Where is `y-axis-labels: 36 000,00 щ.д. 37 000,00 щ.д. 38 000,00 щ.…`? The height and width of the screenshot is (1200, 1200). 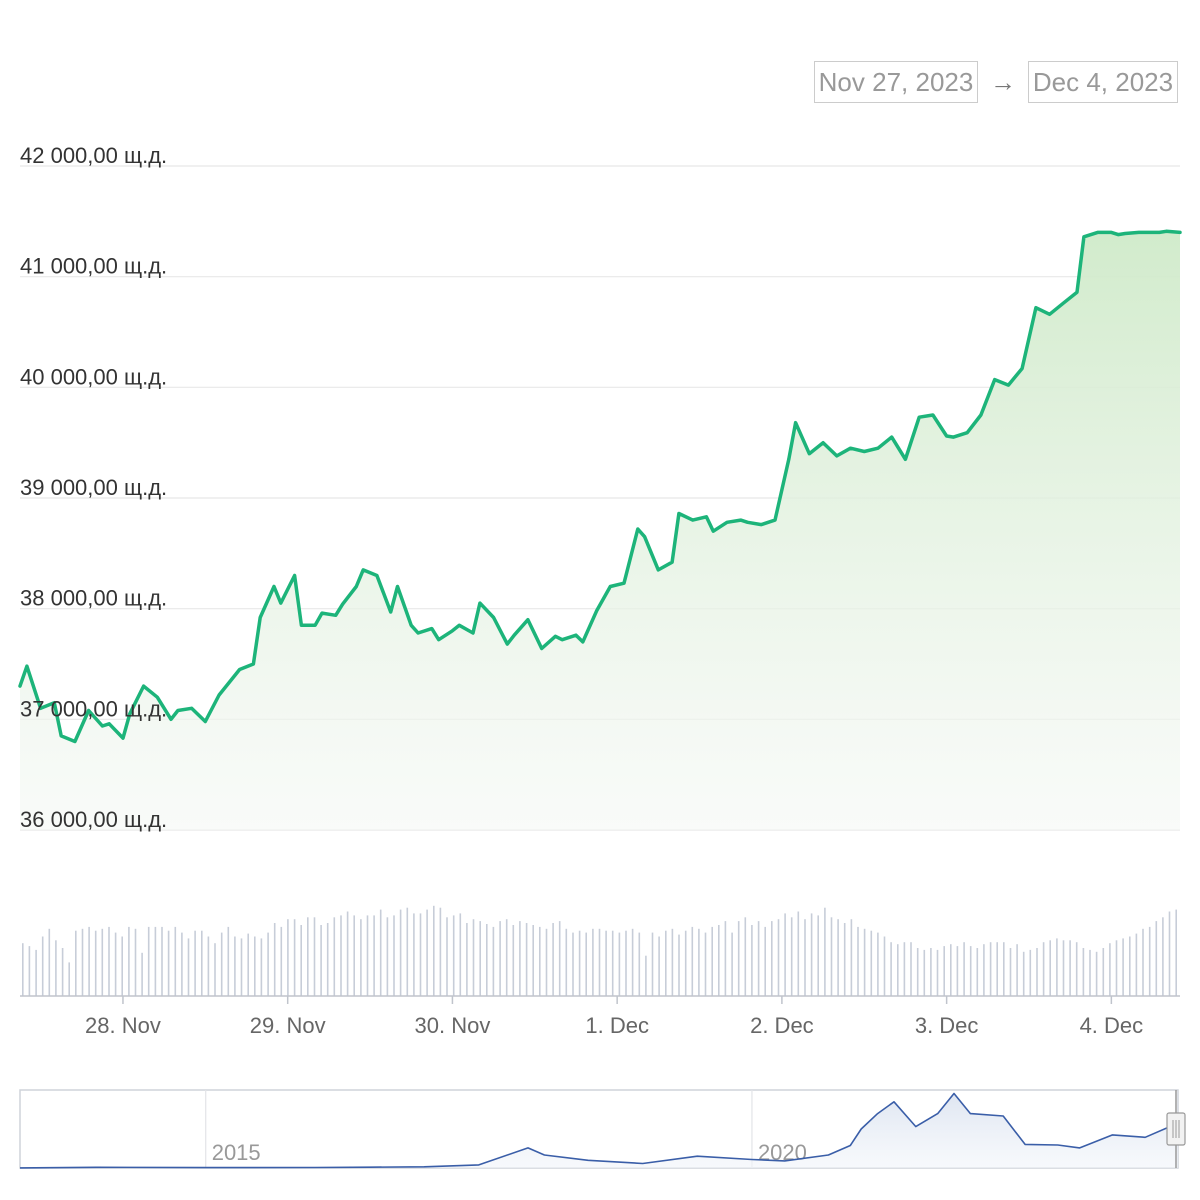
y-axis-labels: 36 000,00 щ.д. 37 000,00 щ.д. 38 000,00 щ.… is located at coordinates (93, 487).